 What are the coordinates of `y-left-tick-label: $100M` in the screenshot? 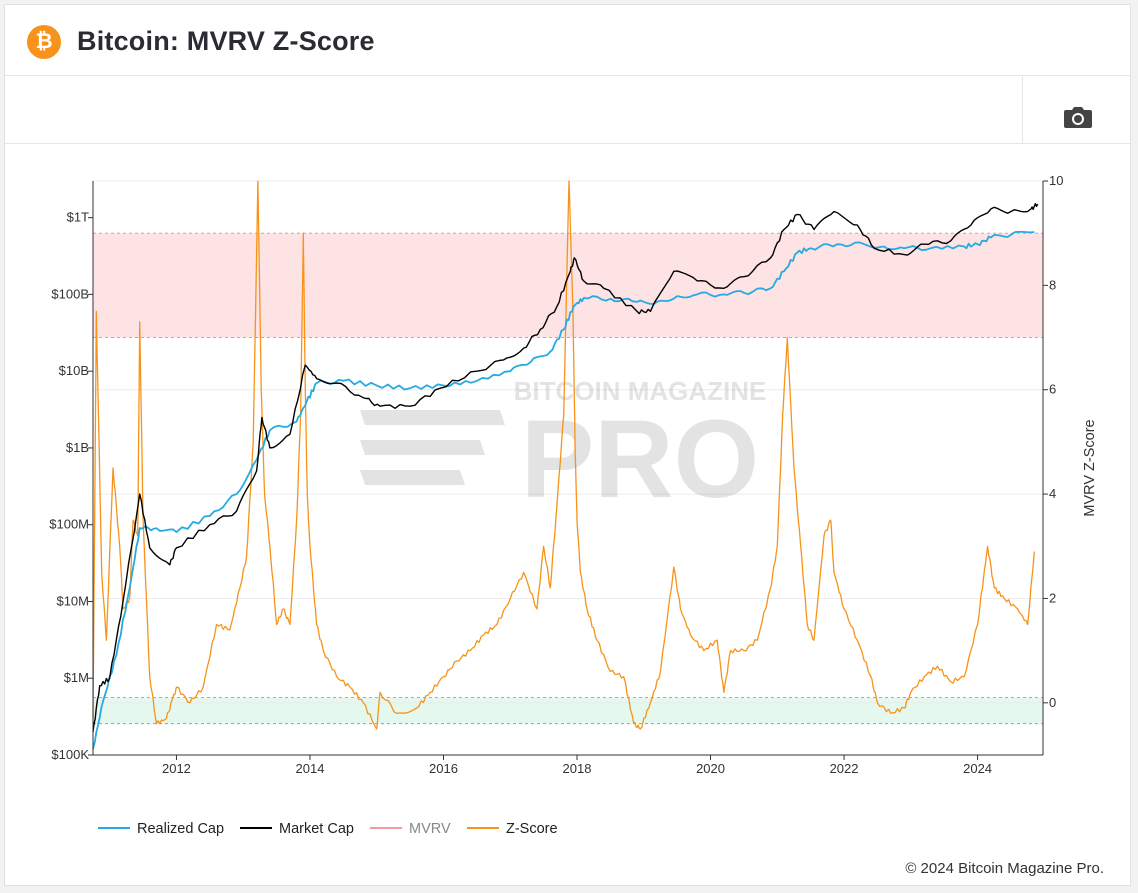 It's located at (69, 524).